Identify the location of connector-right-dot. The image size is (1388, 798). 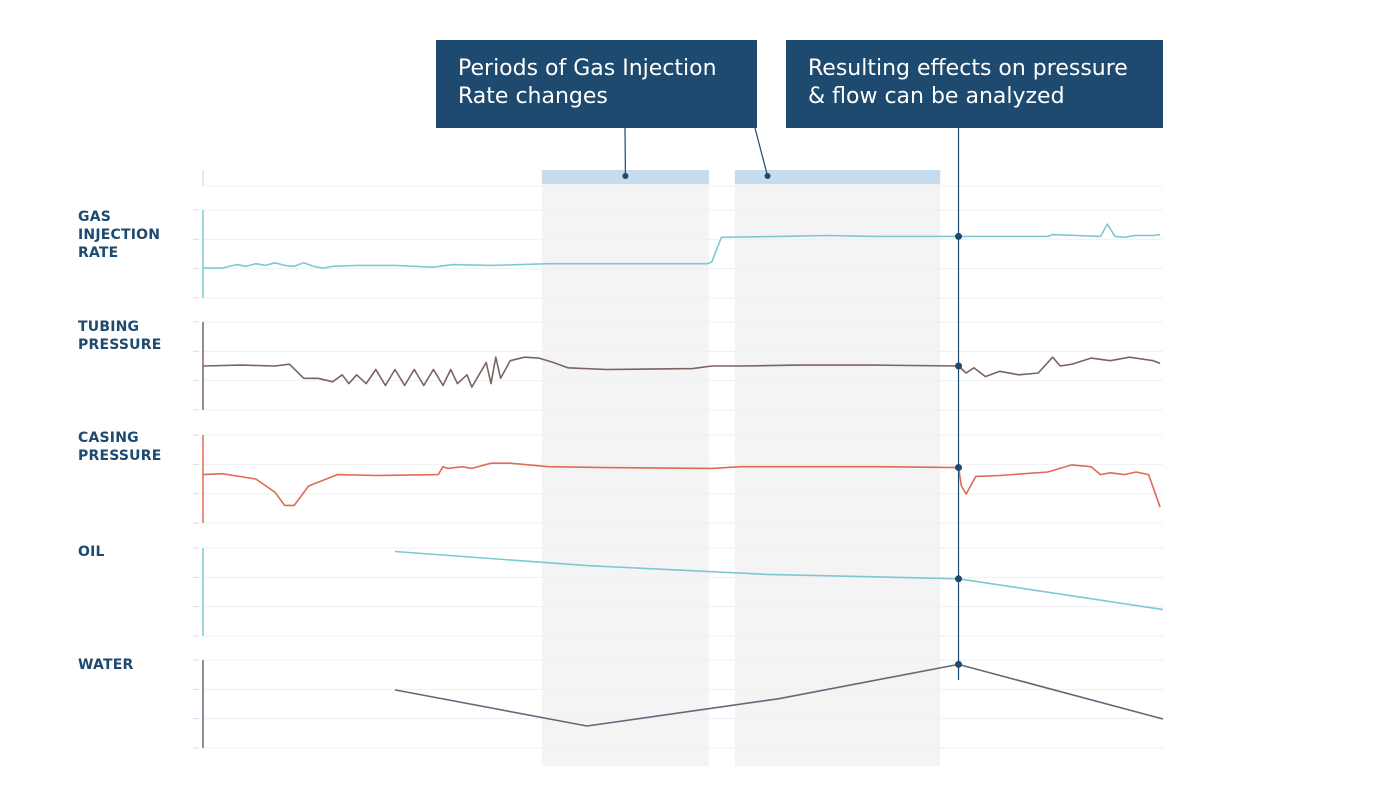
(767, 176).